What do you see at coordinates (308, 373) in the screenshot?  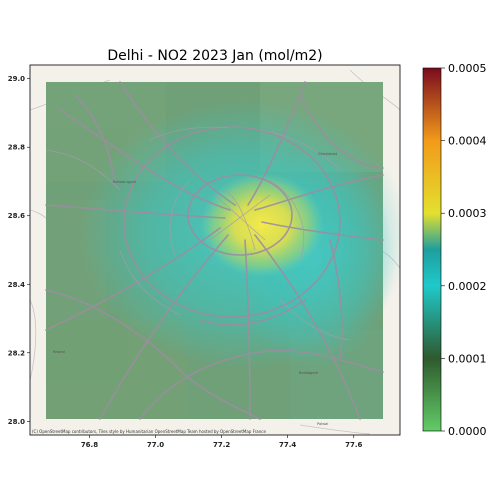 I see `svg-text: Ballabgarh` at bounding box center [308, 373].